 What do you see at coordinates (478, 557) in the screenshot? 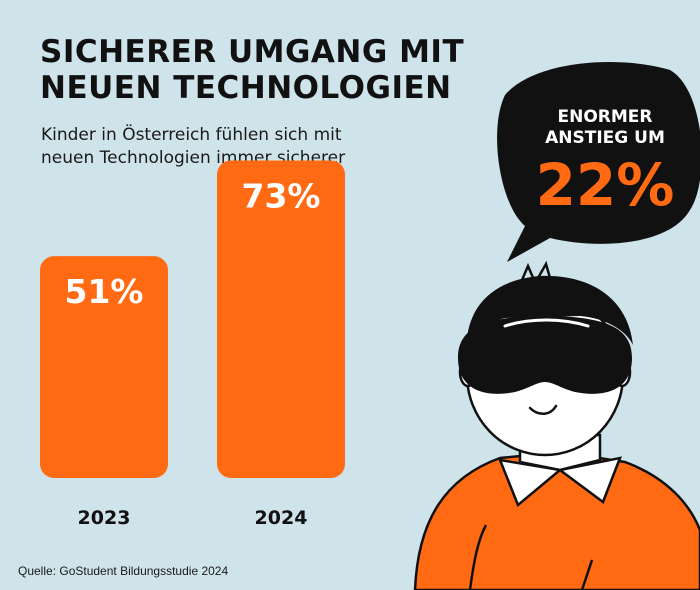
I see `sleeve-line` at bounding box center [478, 557].